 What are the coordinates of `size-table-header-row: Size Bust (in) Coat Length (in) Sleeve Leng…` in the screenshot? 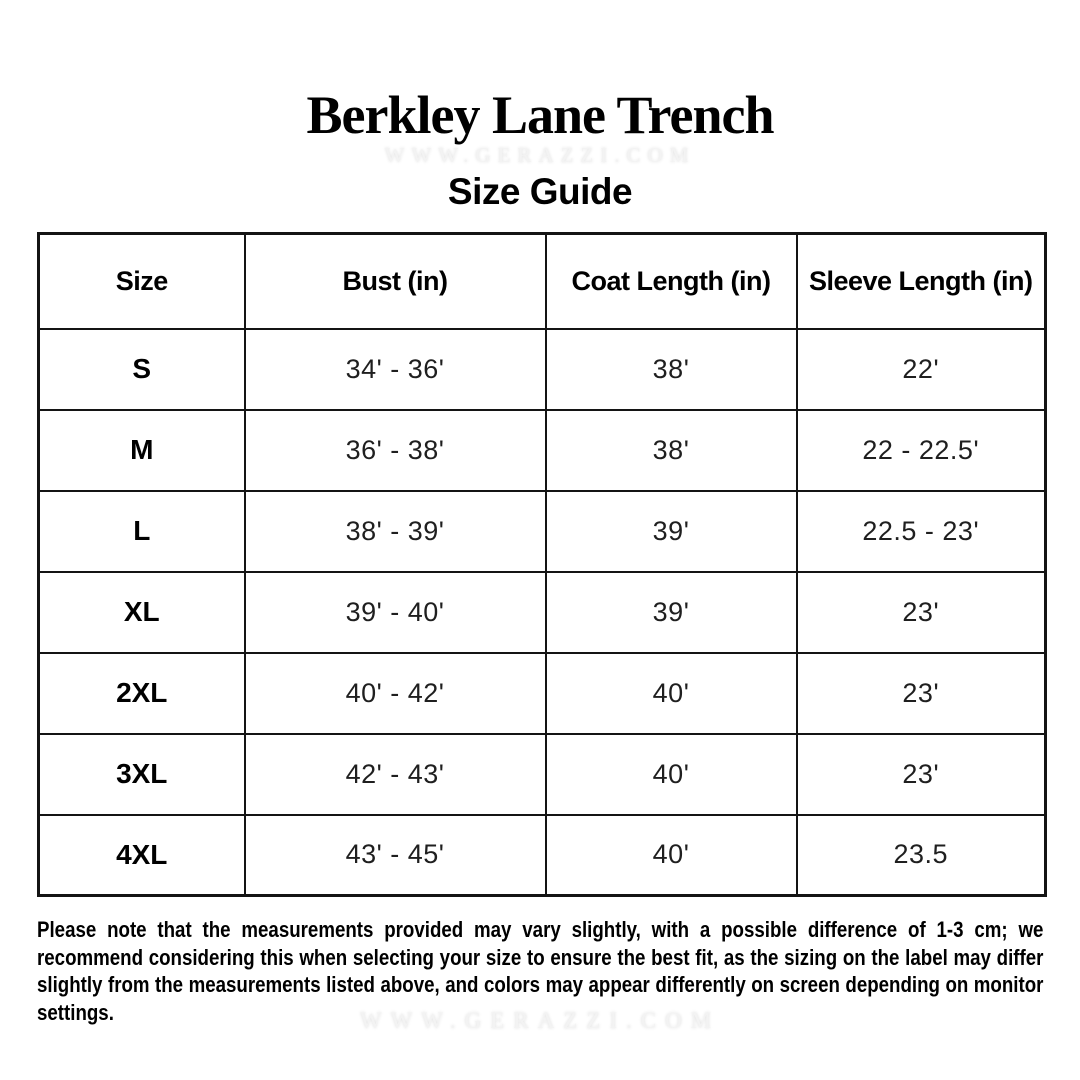 It's located at (542, 281).